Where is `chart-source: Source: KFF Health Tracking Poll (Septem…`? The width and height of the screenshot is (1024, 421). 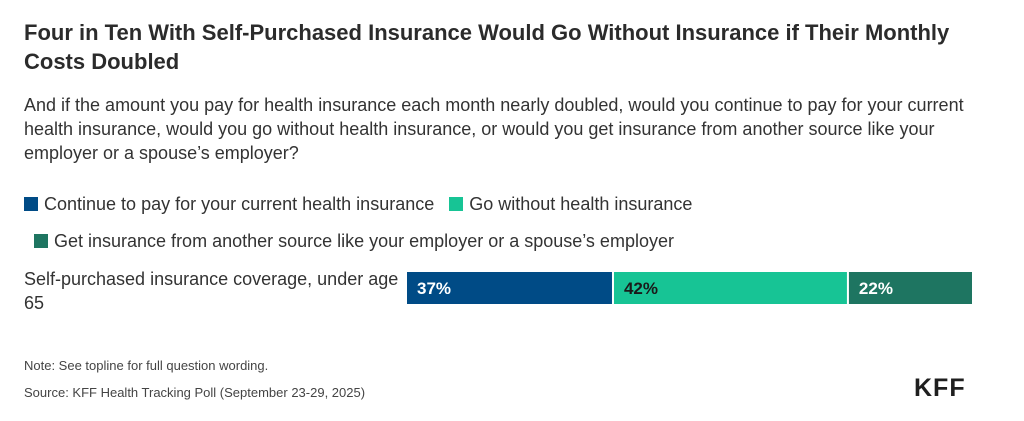 chart-source: Source: KFF Health Tracking Poll (Septem… is located at coordinates (195, 392).